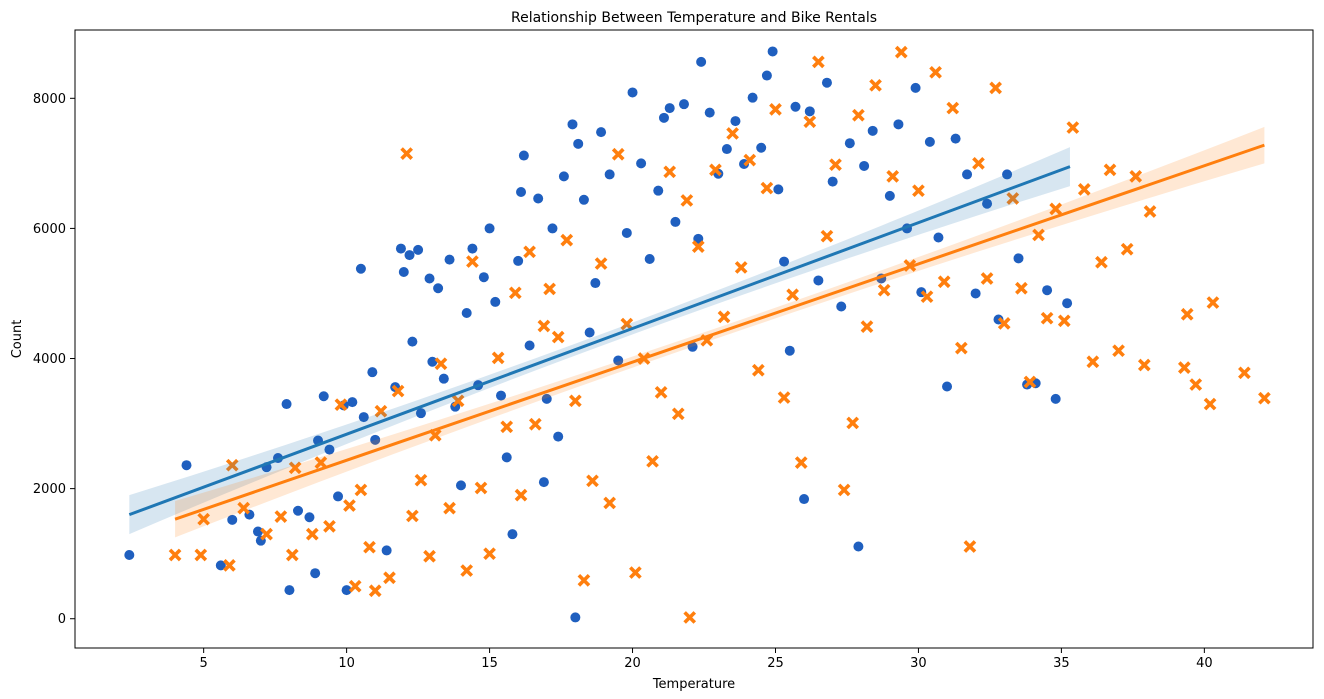  I want to click on x-tick-label: 20, so click(632, 663).